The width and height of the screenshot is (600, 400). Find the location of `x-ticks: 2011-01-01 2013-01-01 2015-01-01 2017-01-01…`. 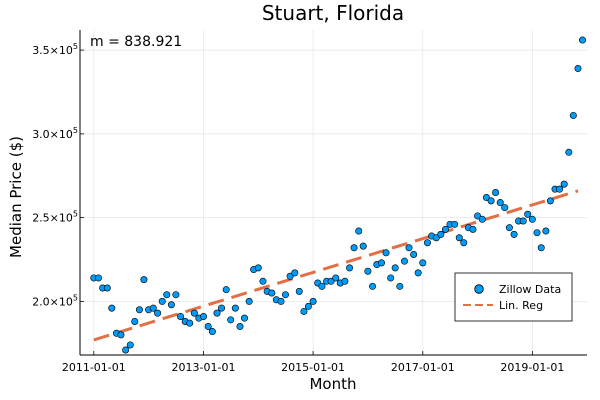

x-ticks: 2011-01-01 2013-01-01 2015-01-01 2017-01-01… is located at coordinates (313, 362).